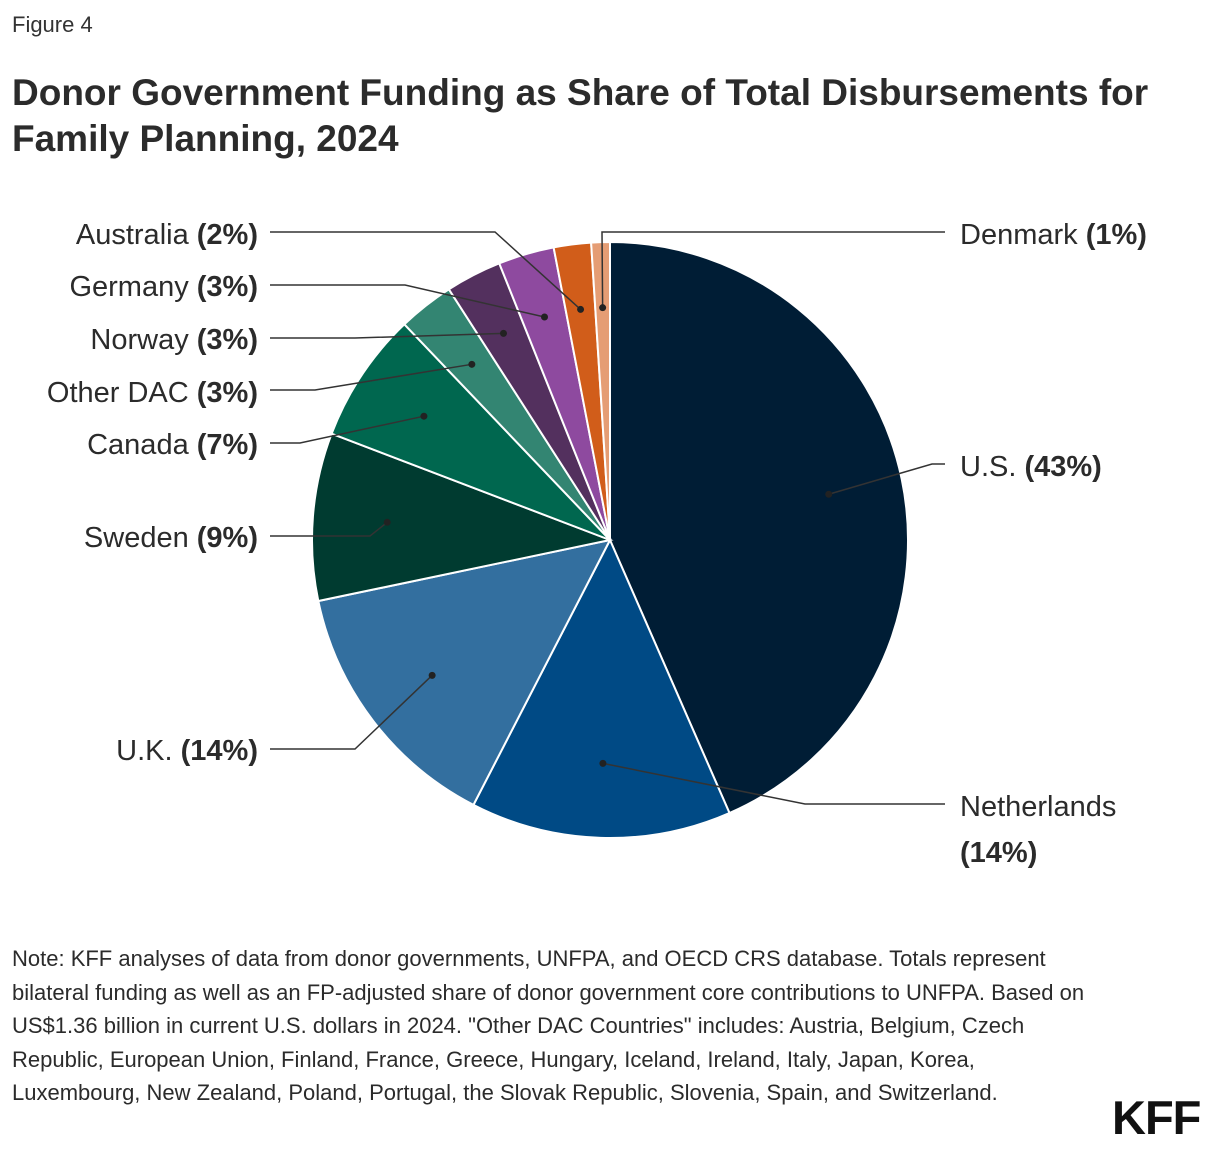 The height and width of the screenshot is (1152, 1220). What do you see at coordinates (759, 527) in the screenshot?
I see `pie-slice-u-s` at bounding box center [759, 527].